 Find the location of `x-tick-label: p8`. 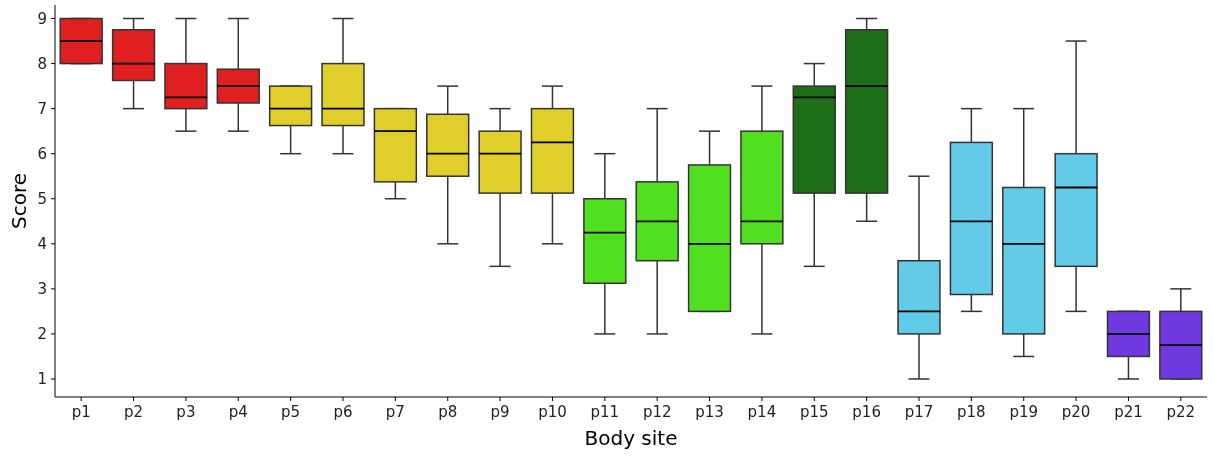

x-tick-label: p8 is located at coordinates (448, 412).